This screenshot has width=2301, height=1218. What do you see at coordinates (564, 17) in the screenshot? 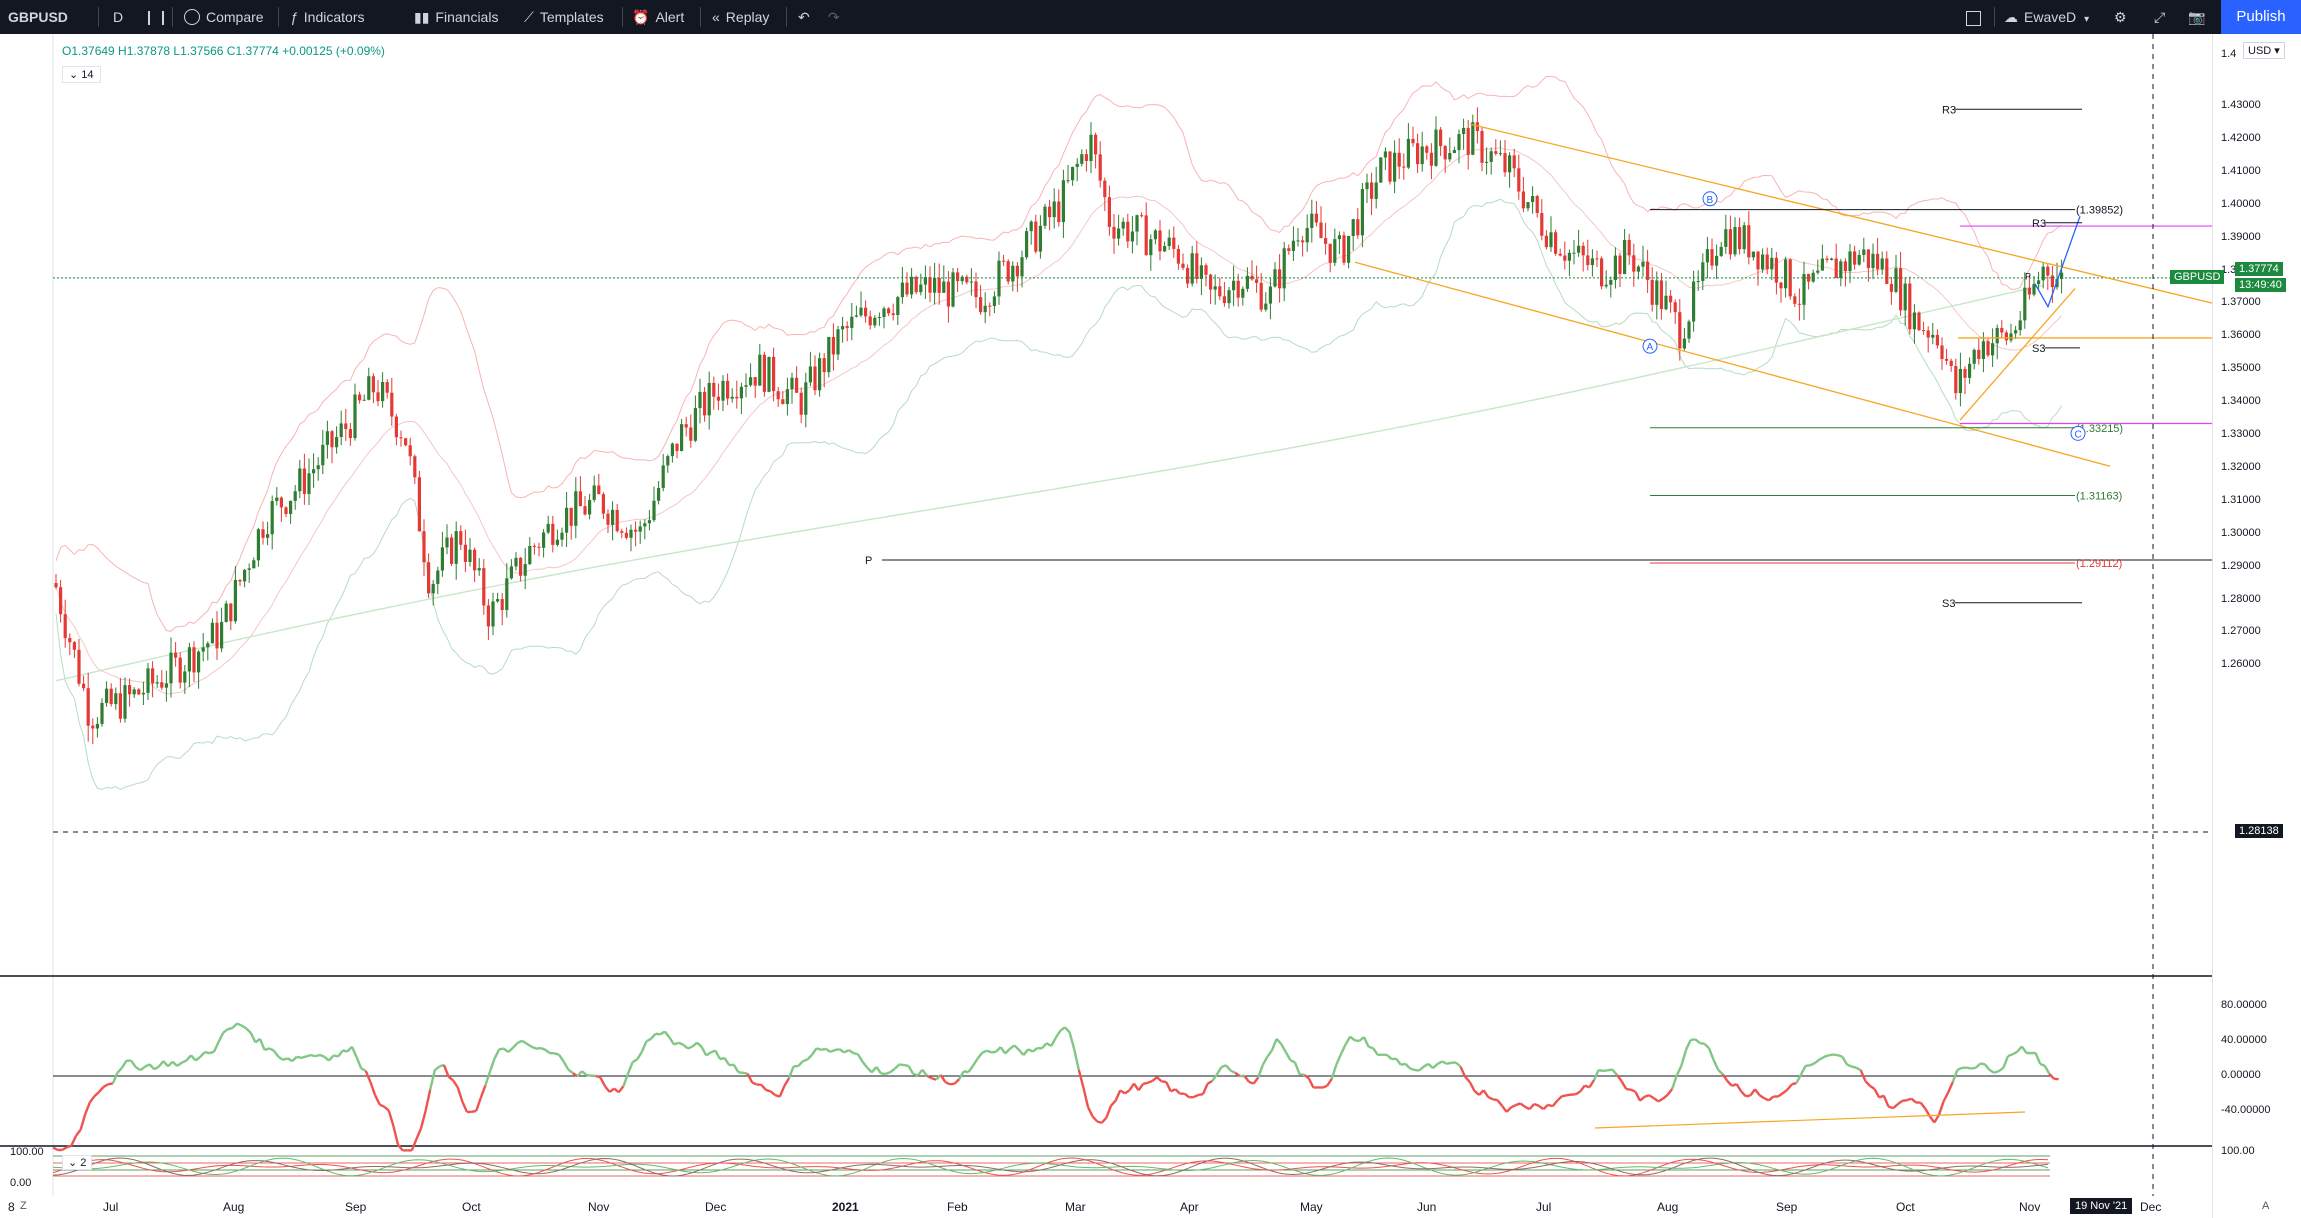
I see `templates-button: ⟋ Templates` at bounding box center [564, 17].